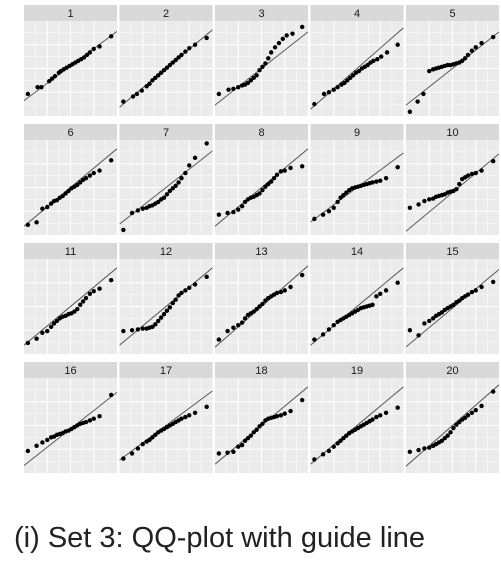  I want to click on facet-strip-label: 10, so click(452, 133).